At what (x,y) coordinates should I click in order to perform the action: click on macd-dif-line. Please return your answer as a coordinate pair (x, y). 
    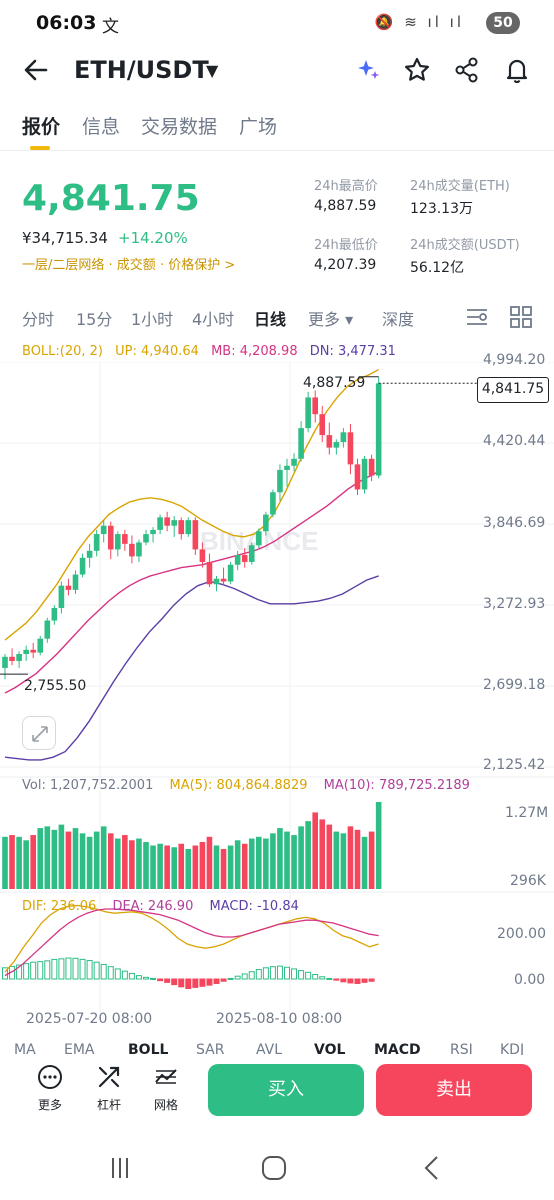
    Looking at the image, I should click on (191, 938).